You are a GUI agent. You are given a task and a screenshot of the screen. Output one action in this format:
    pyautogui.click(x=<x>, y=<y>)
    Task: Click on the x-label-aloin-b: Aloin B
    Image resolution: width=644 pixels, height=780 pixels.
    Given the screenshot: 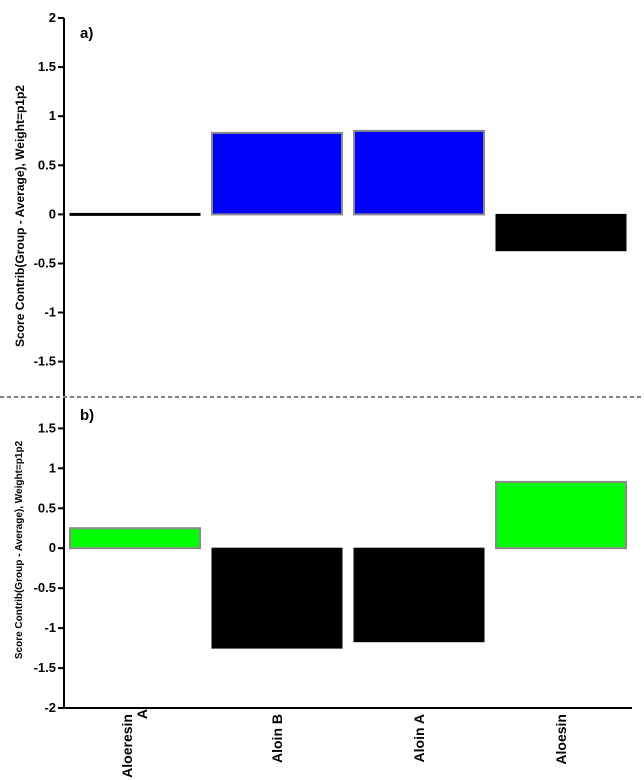 What is the action you would take?
    pyautogui.click(x=277, y=738)
    